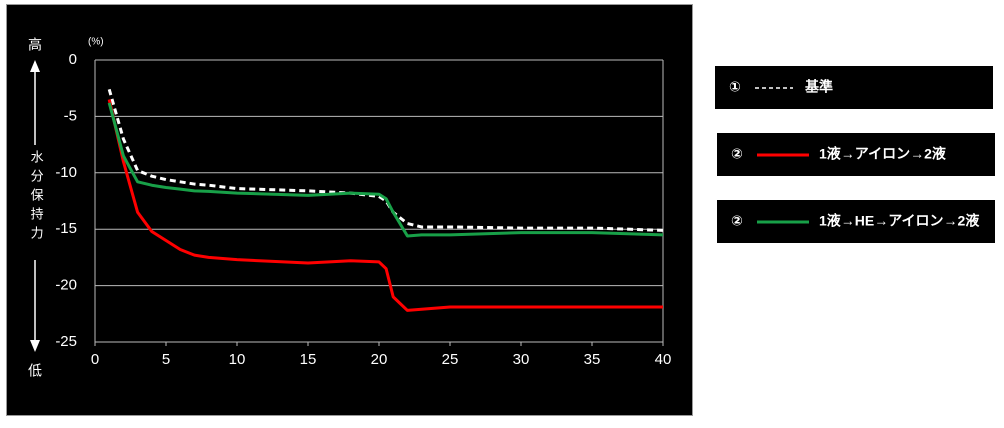 The image size is (1004, 428). What do you see at coordinates (95, 359) in the screenshot?
I see `x-tick-label: 0` at bounding box center [95, 359].